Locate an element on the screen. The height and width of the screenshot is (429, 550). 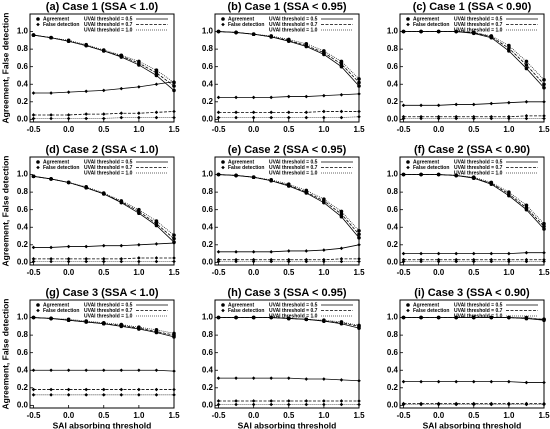
plot-frame is located at coordinates (472, 211).